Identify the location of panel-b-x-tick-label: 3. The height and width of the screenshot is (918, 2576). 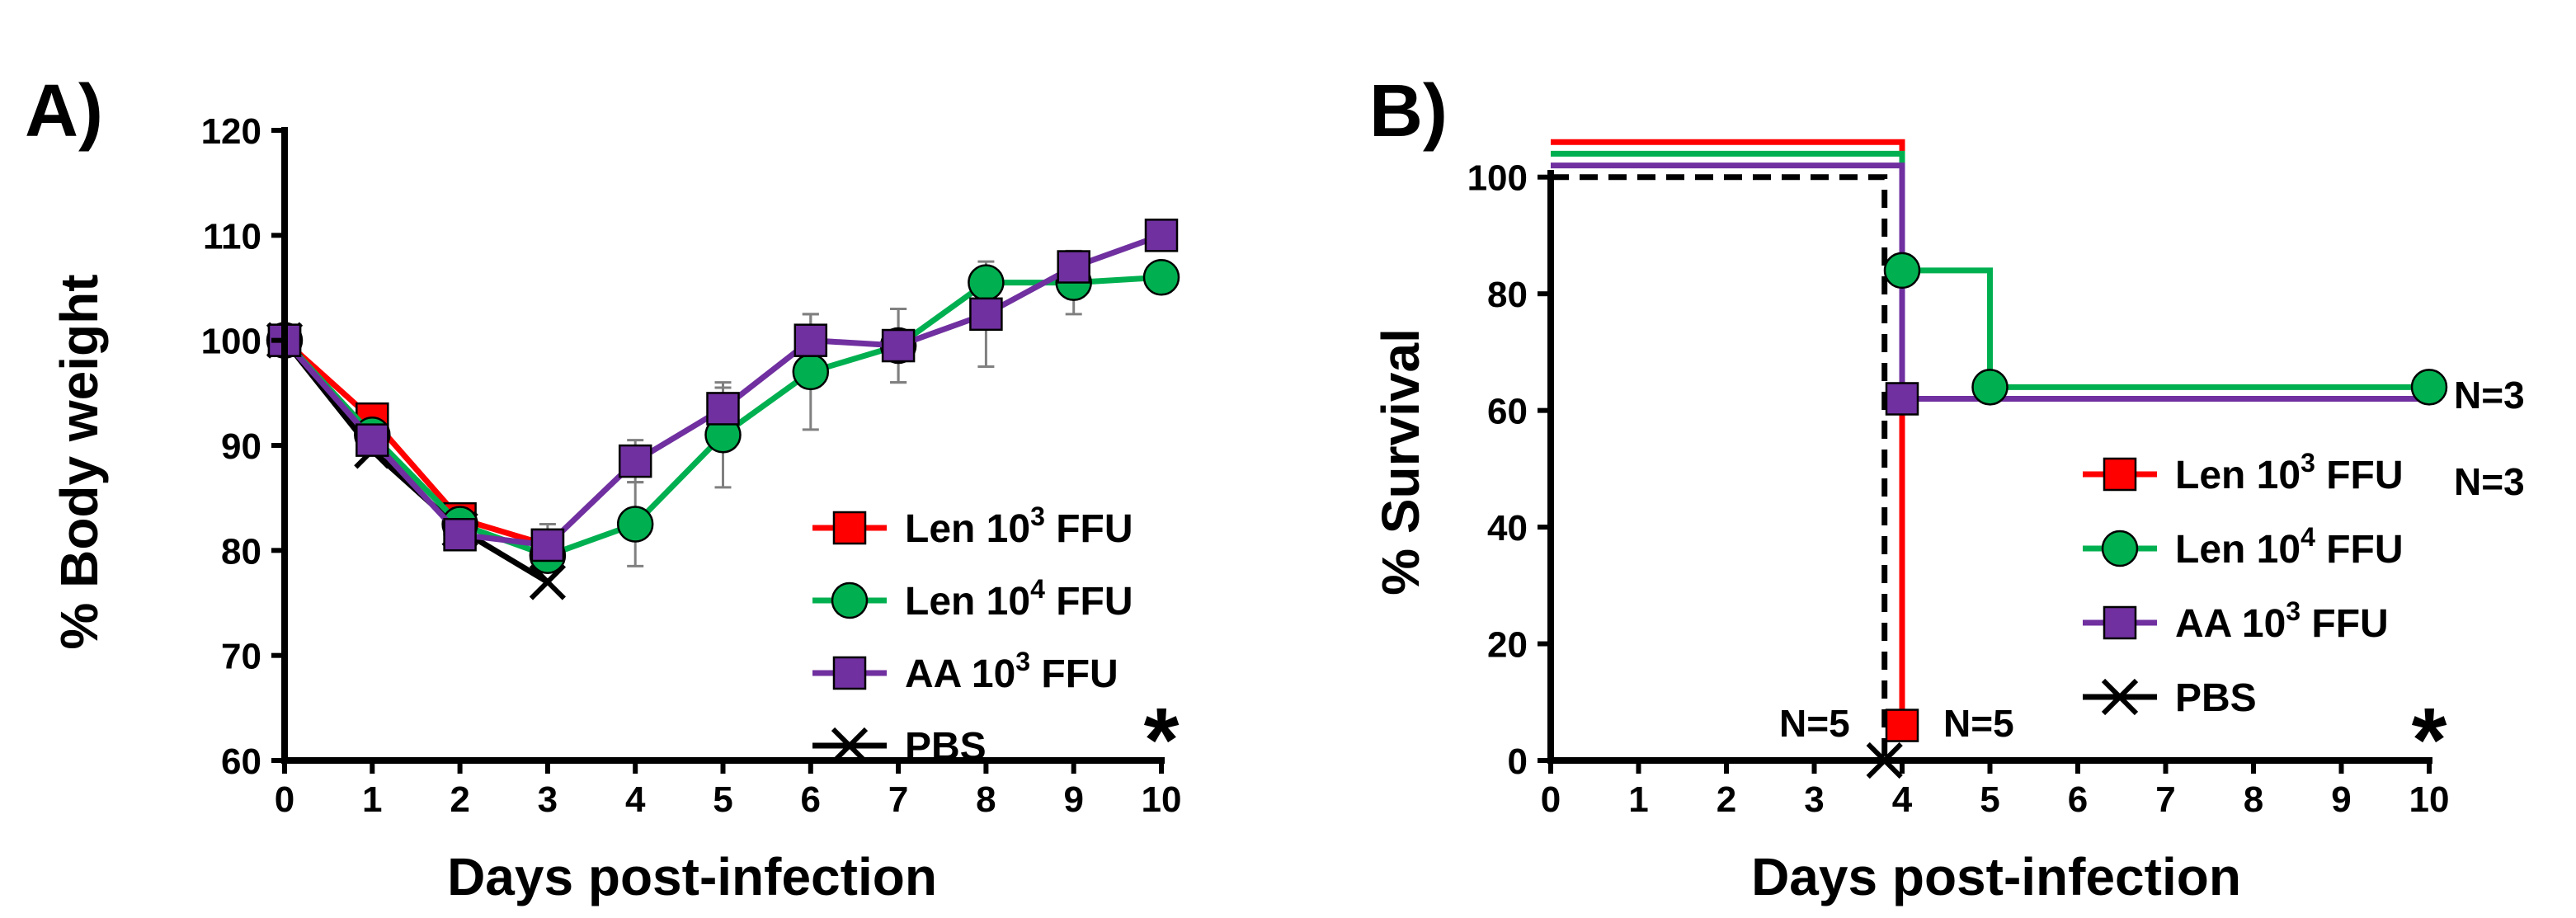
(1814, 799).